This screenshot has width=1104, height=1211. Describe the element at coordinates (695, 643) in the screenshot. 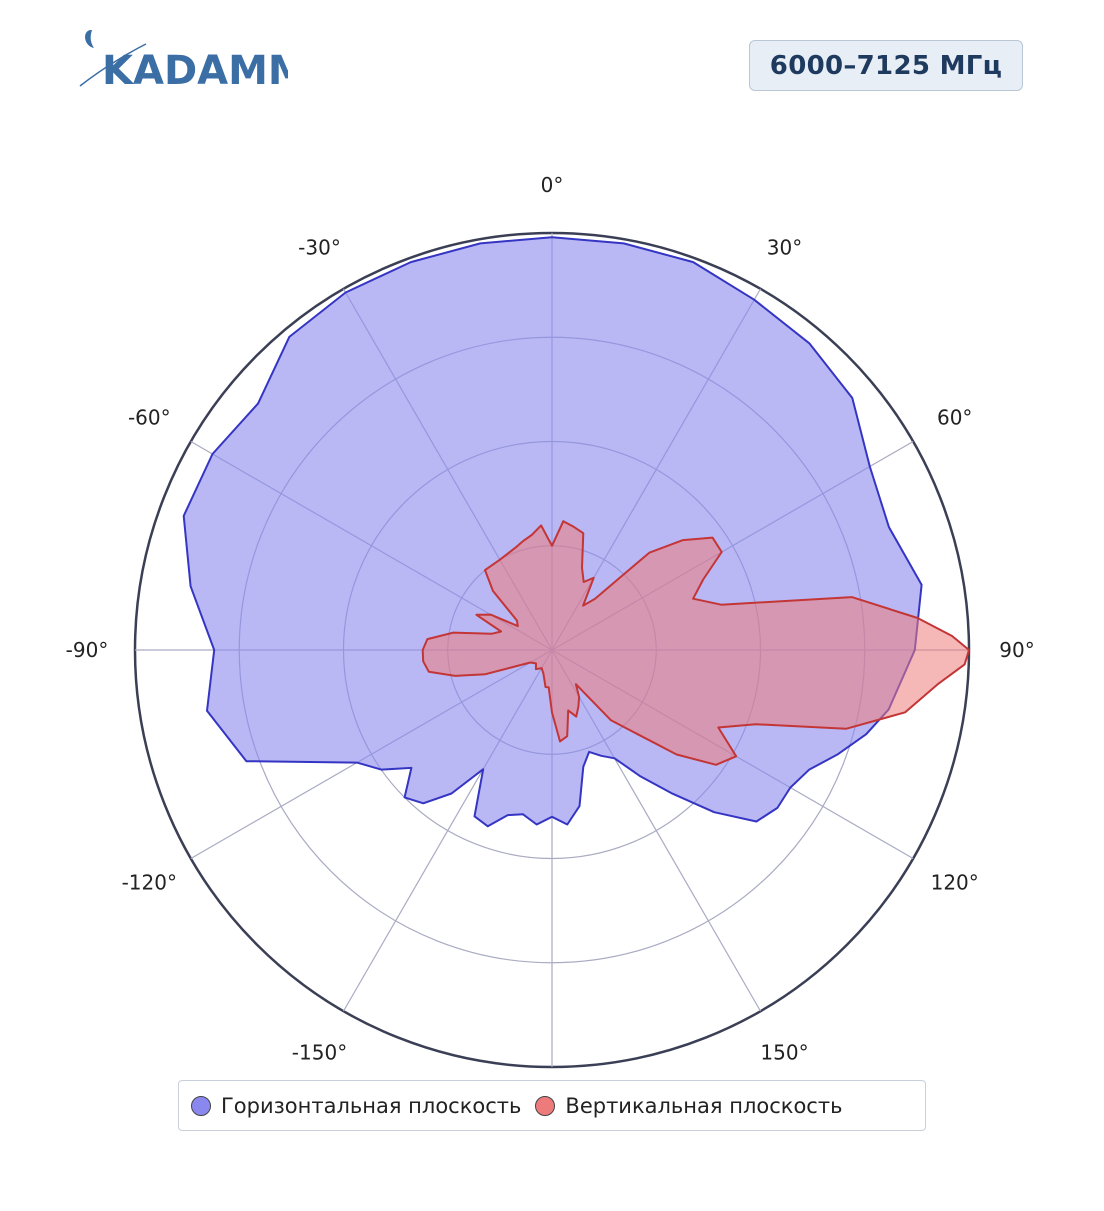

I see `series-vertical-area` at that location.